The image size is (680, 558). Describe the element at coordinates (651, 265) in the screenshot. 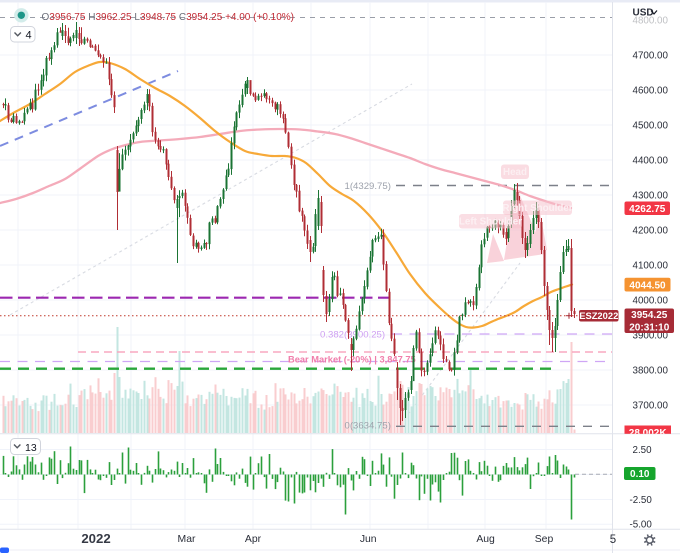

I see `svg-text: 4100.00` at that location.